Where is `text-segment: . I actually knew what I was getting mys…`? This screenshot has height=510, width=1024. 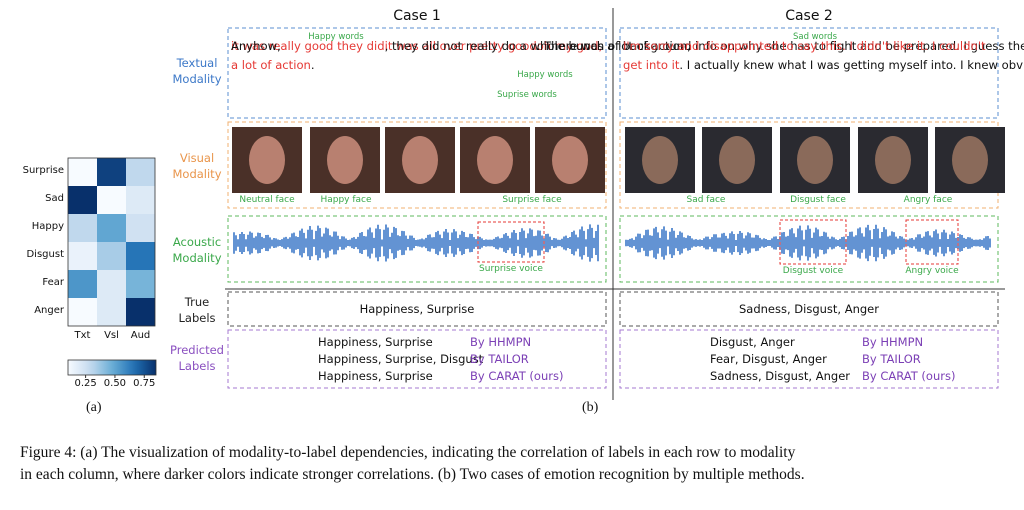
text-segment: . I actually knew what I was getting mys… is located at coordinates (851, 65).